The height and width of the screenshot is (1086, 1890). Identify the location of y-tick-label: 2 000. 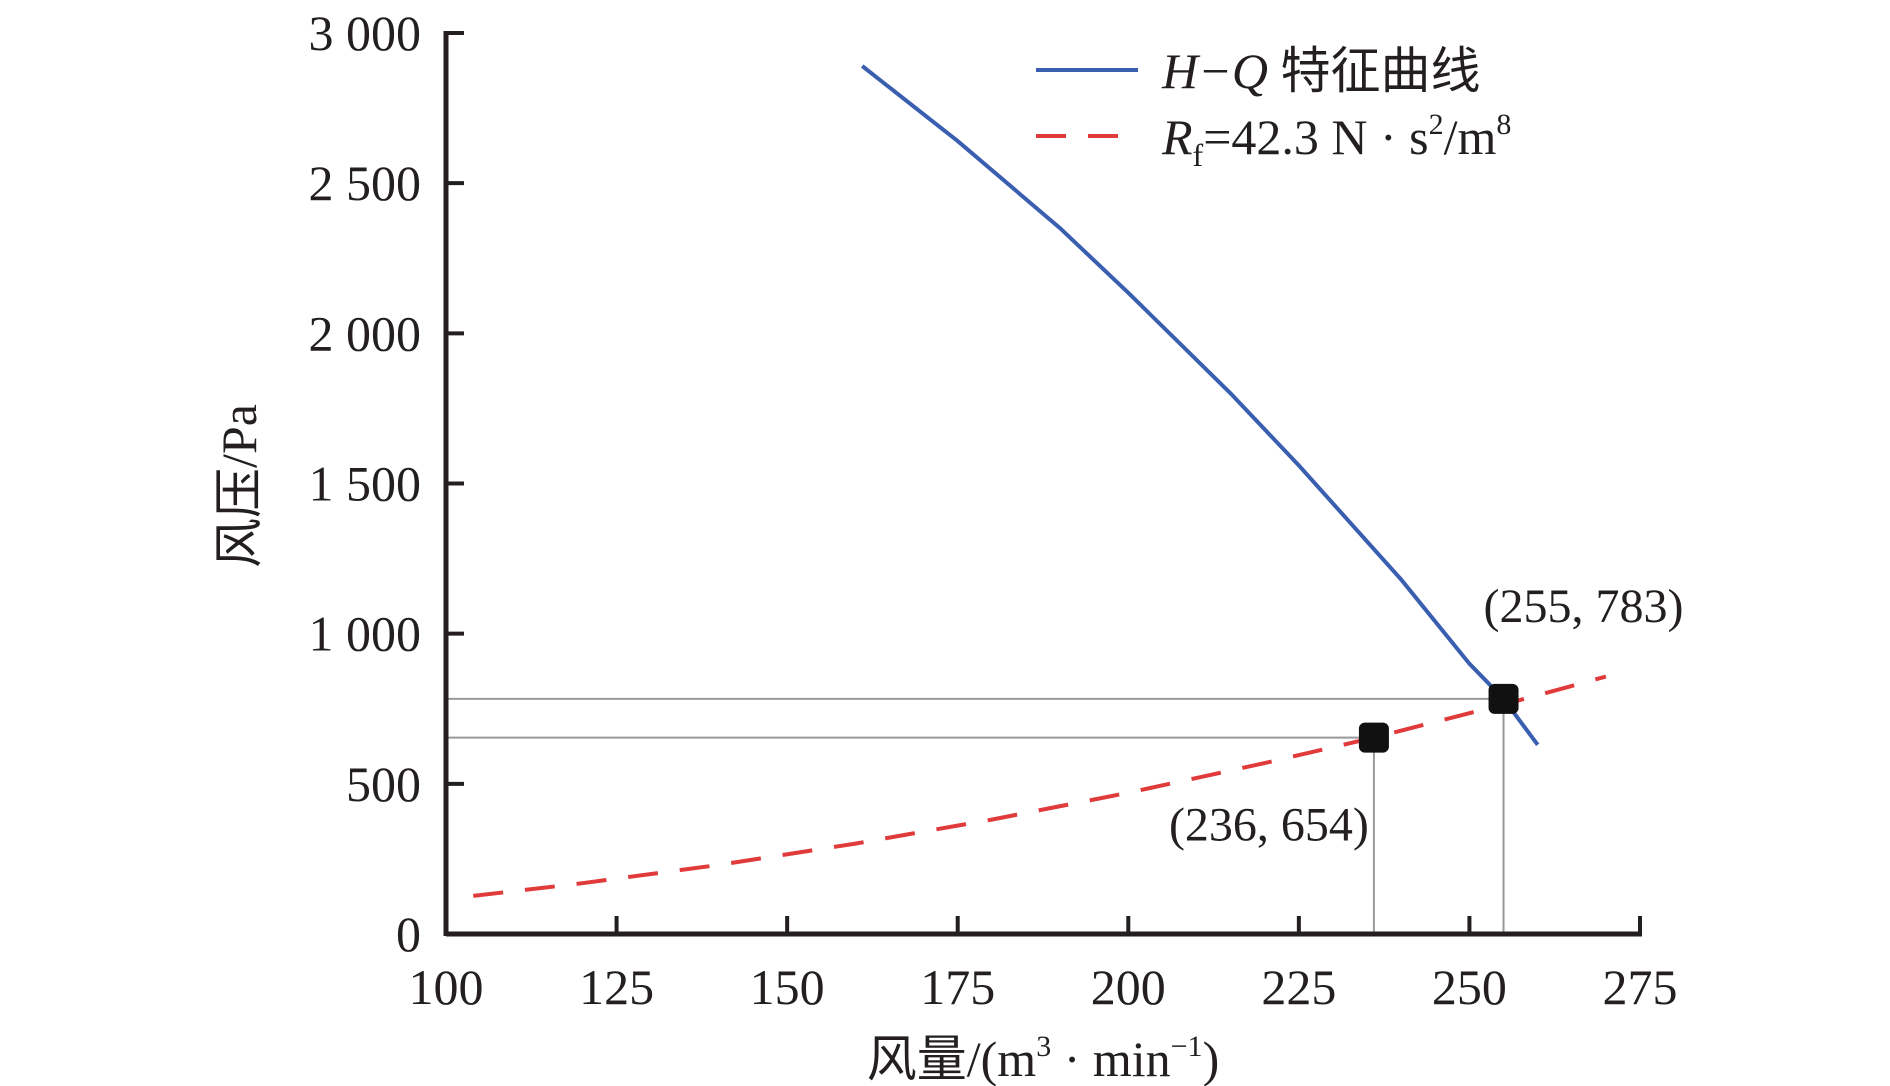
(365, 333).